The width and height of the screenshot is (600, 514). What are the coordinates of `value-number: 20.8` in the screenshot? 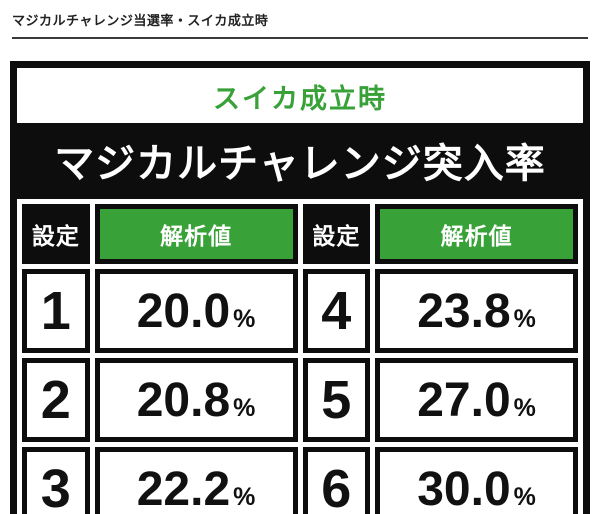 It's located at (183, 400).